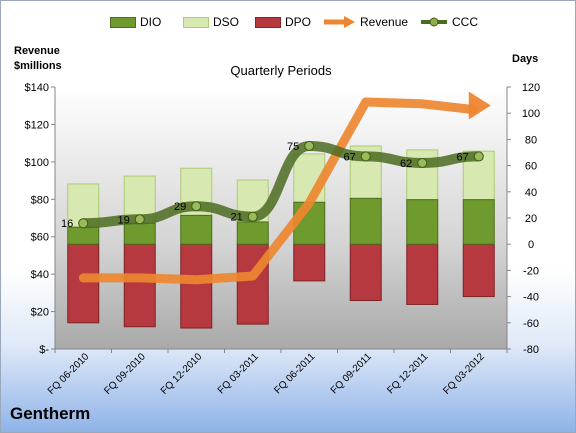 The height and width of the screenshot is (433, 576). Describe the element at coordinates (237, 218) in the screenshot. I see `ccc-data-label: 21` at that location.